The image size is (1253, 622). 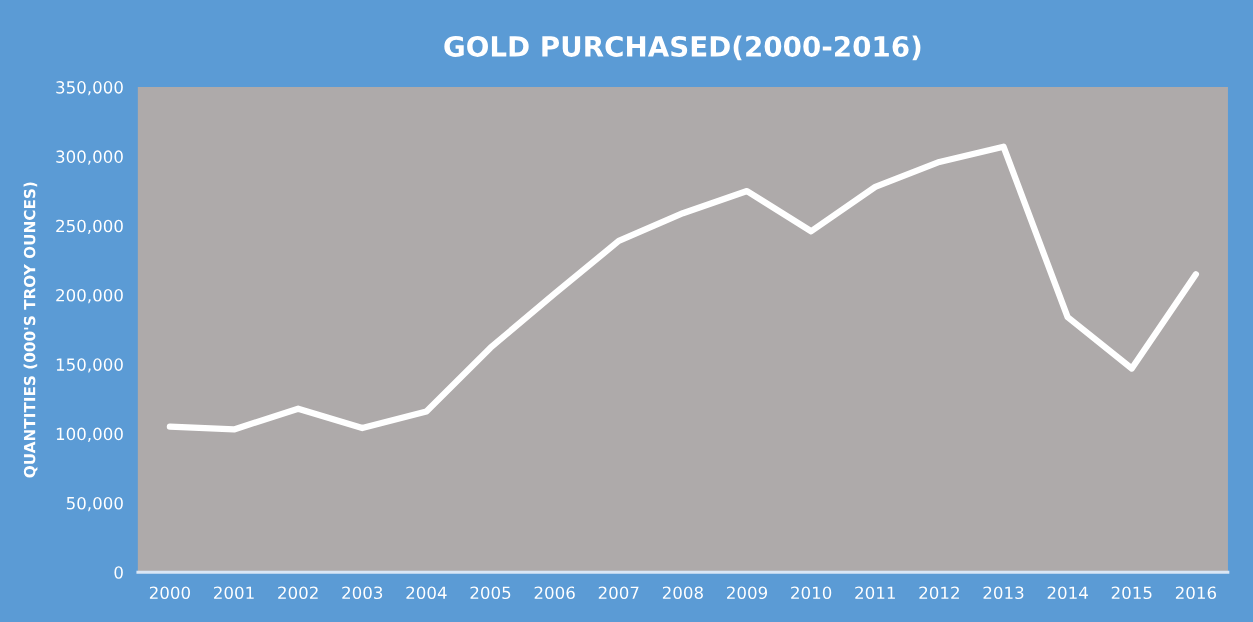 What do you see at coordinates (89, 88) in the screenshot?
I see `y-tick-label: 350,000` at bounding box center [89, 88].